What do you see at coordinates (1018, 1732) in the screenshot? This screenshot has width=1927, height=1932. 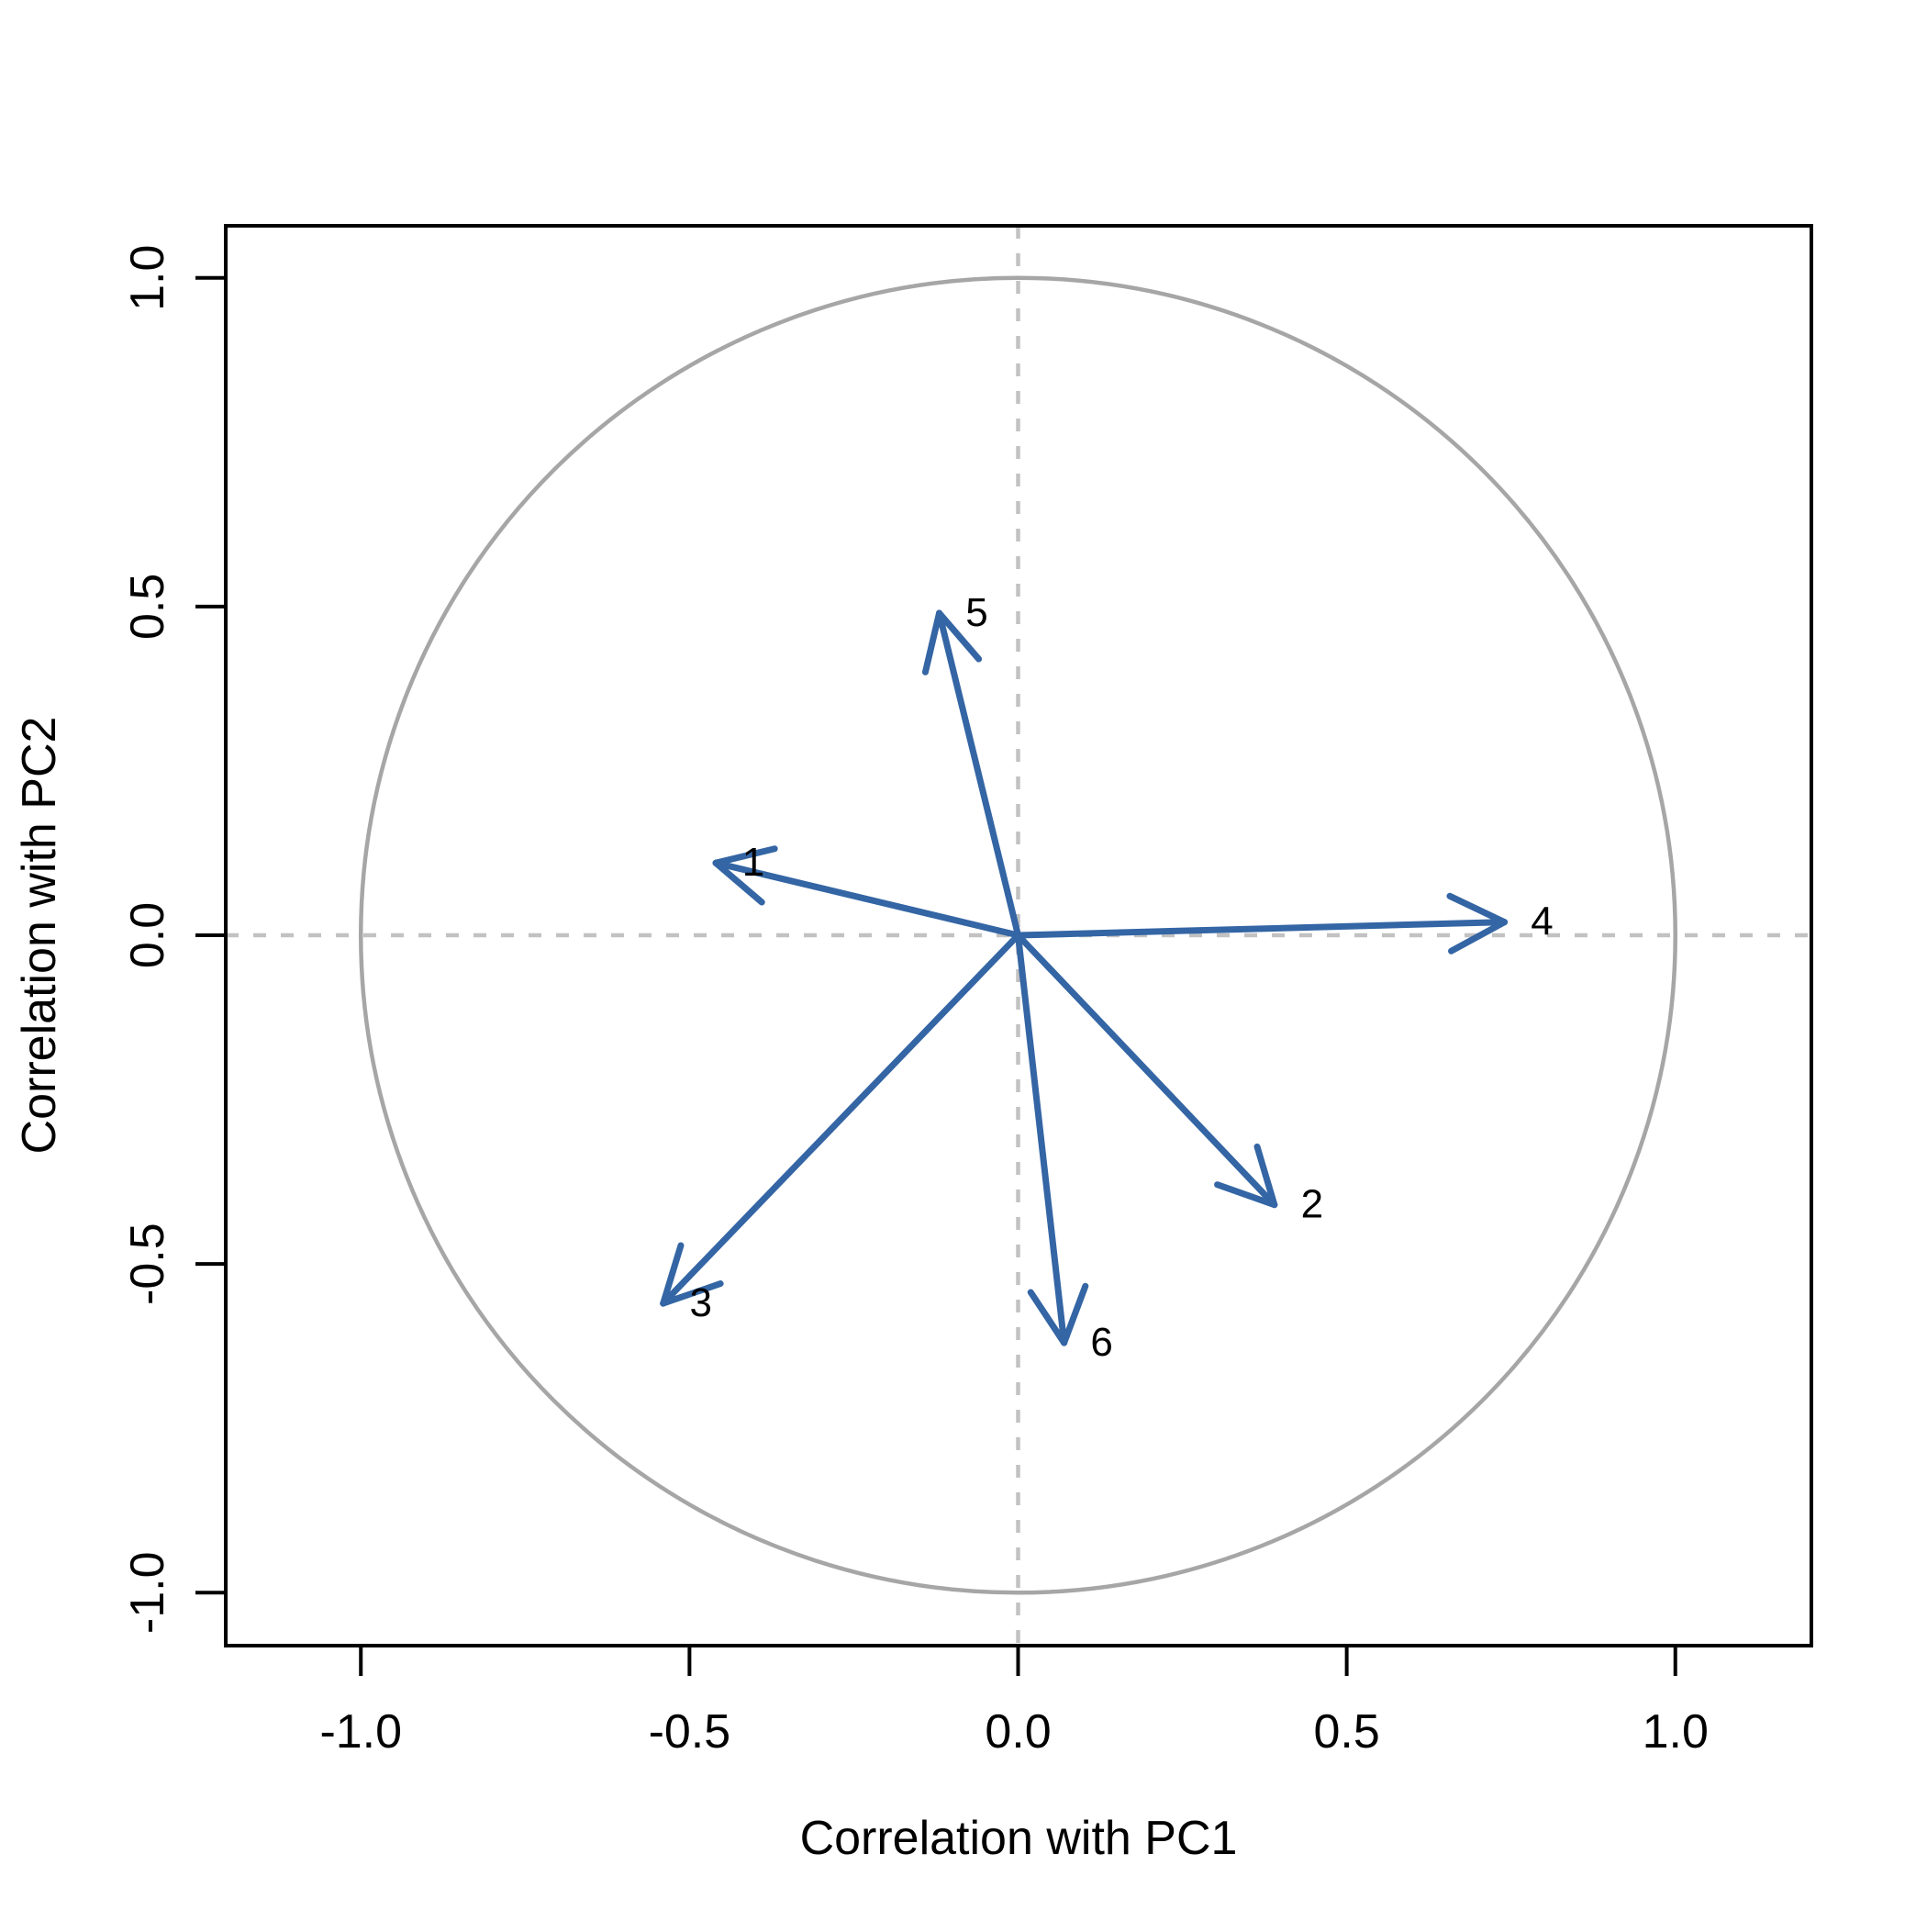 I see `x-tick-label: 0.0` at bounding box center [1018, 1732].